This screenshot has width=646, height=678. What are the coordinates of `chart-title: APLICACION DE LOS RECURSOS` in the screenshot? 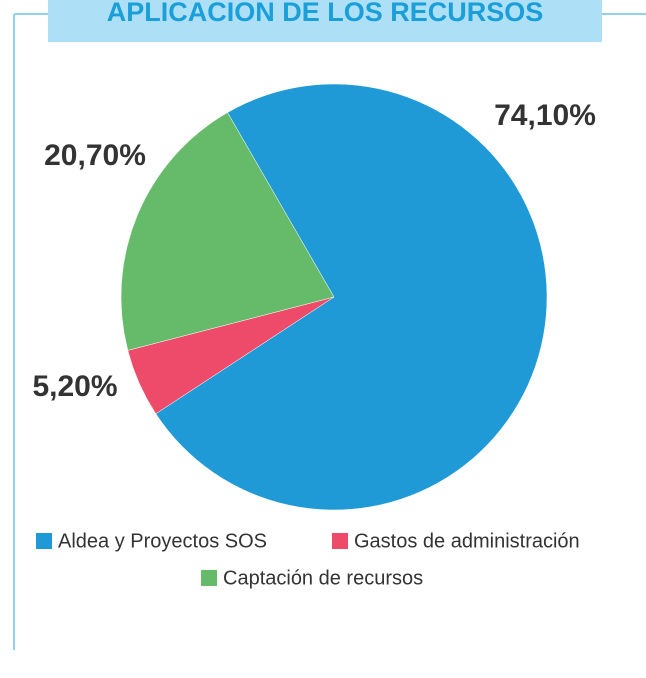 It's located at (325, 13).